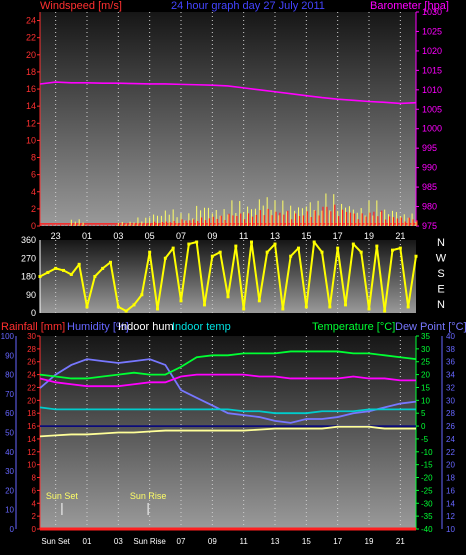 This screenshot has height=555, width=466. I want to click on rainfall-tick-label: 12, so click(31, 452).